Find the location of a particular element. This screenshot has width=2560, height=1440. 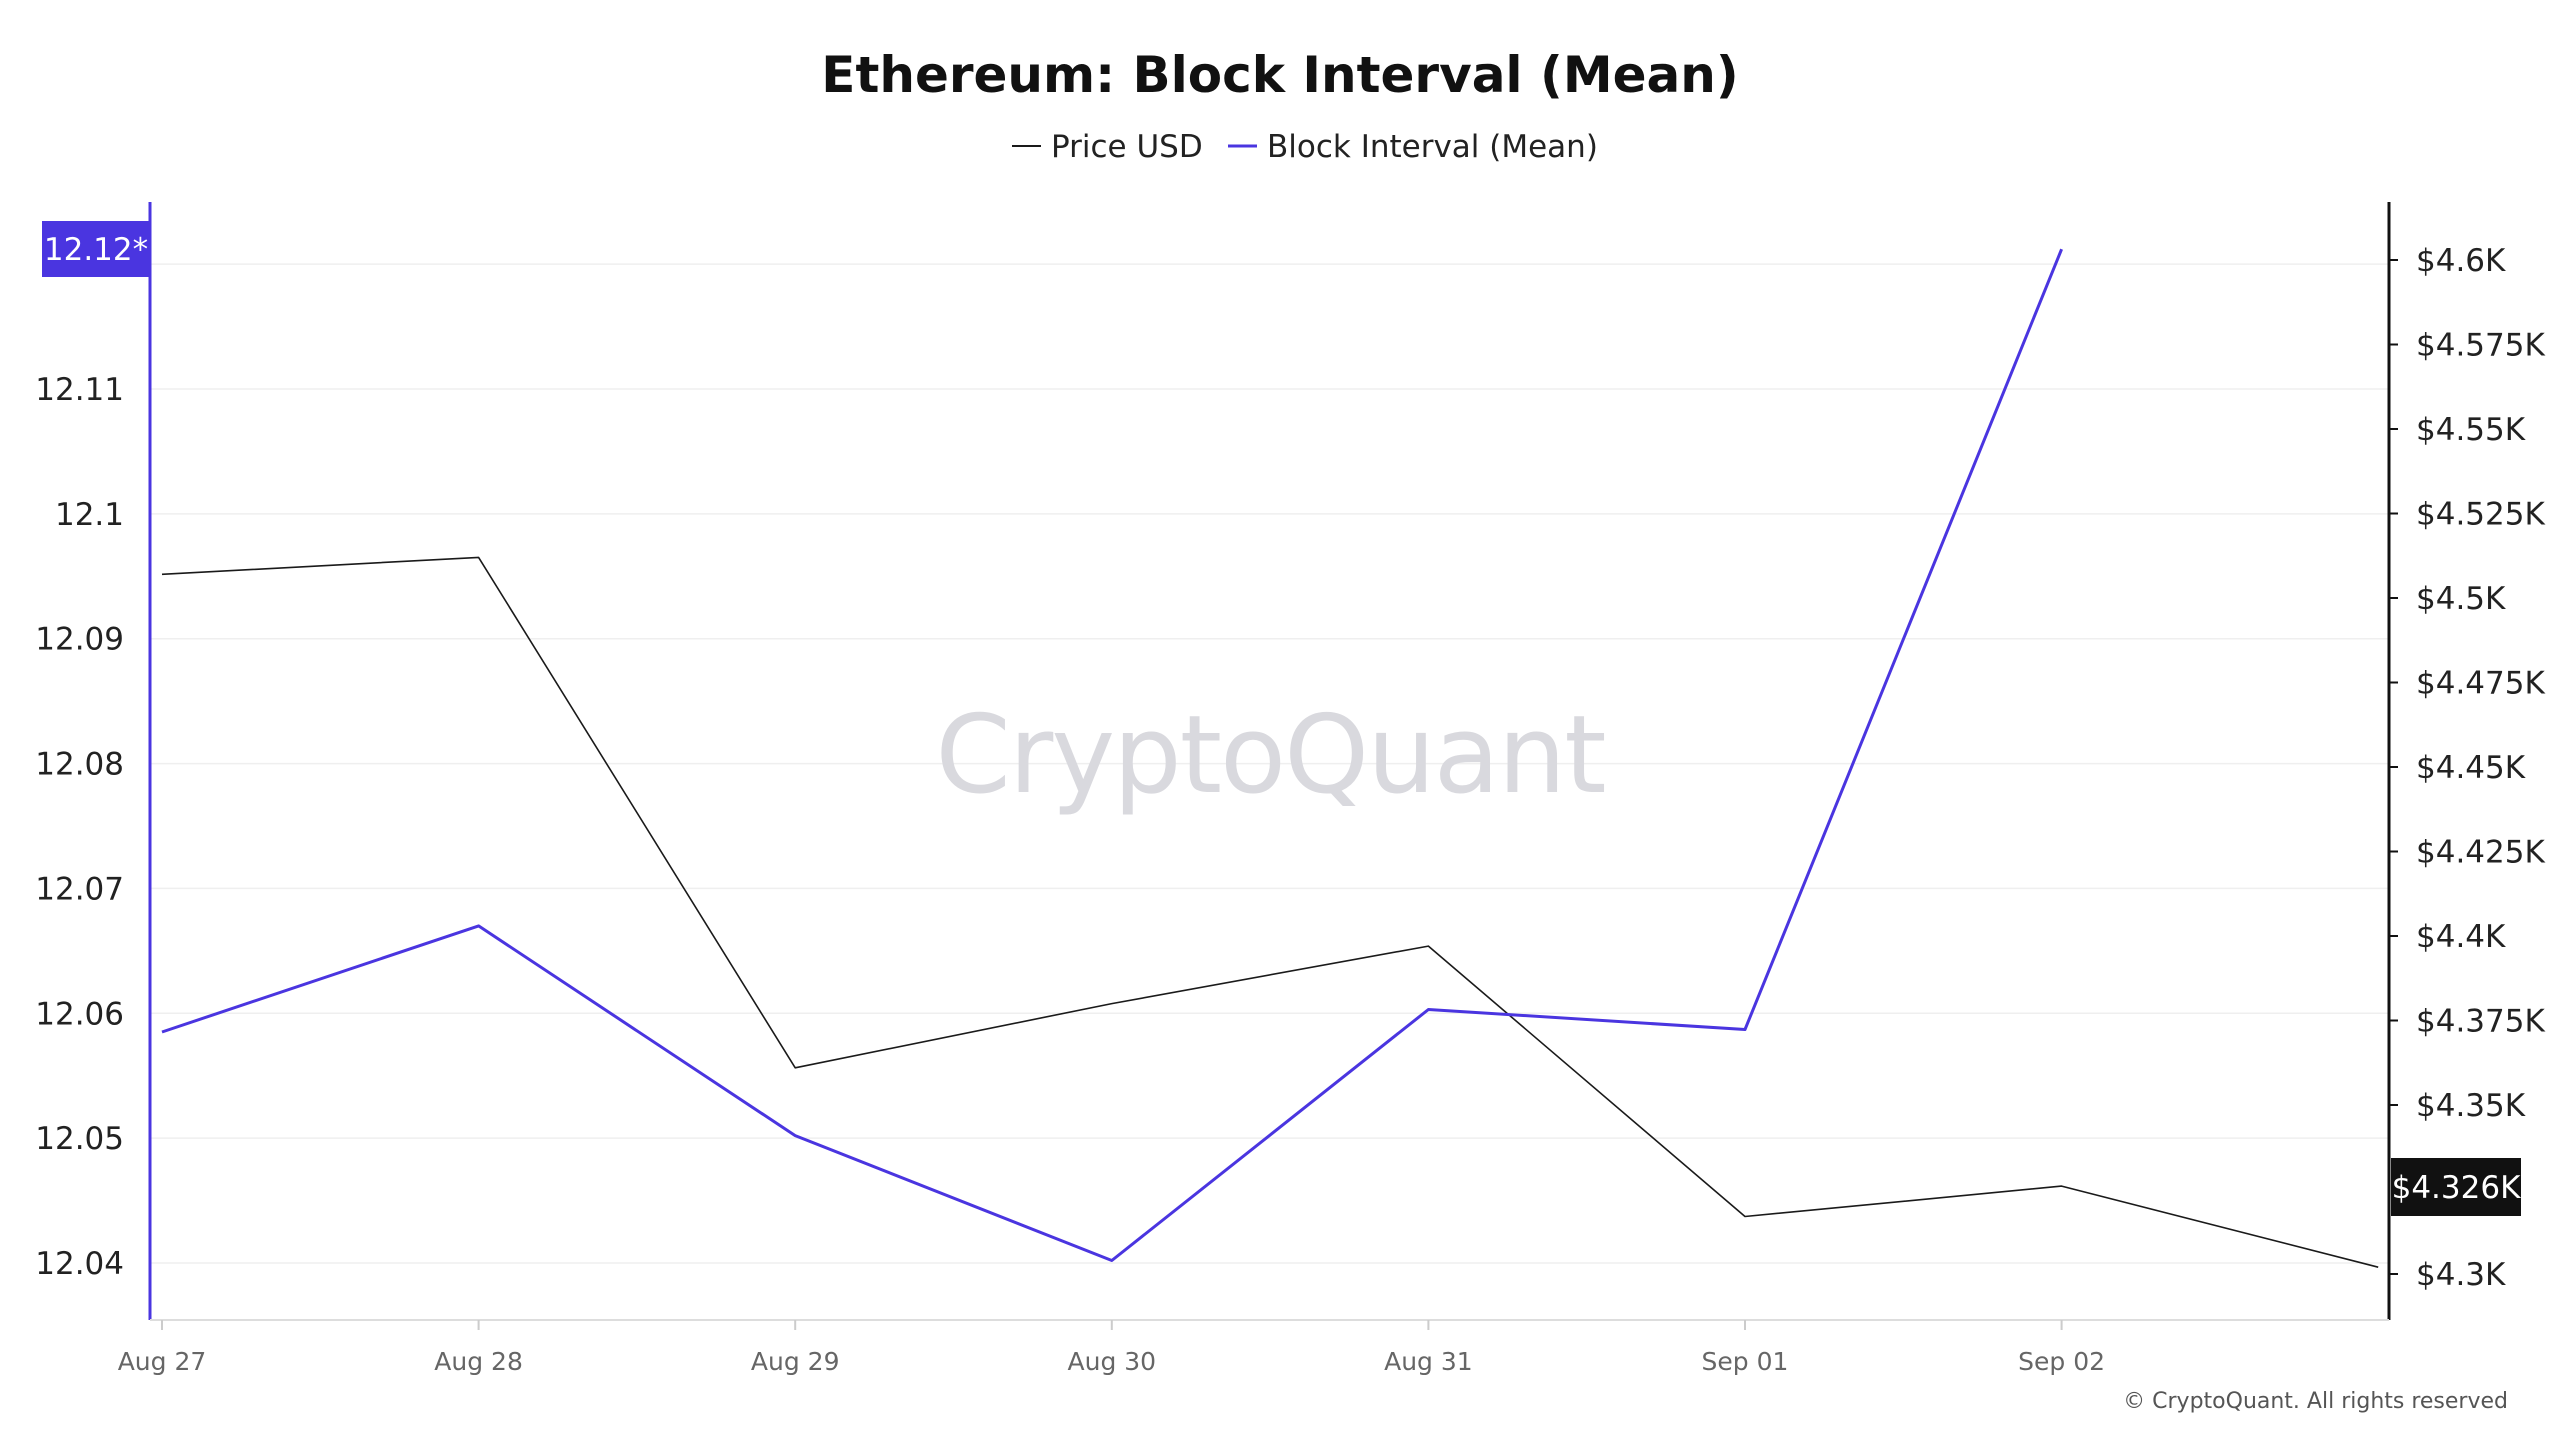

legend: Price USD Block Interval (Mean) is located at coordinates (1305, 147).